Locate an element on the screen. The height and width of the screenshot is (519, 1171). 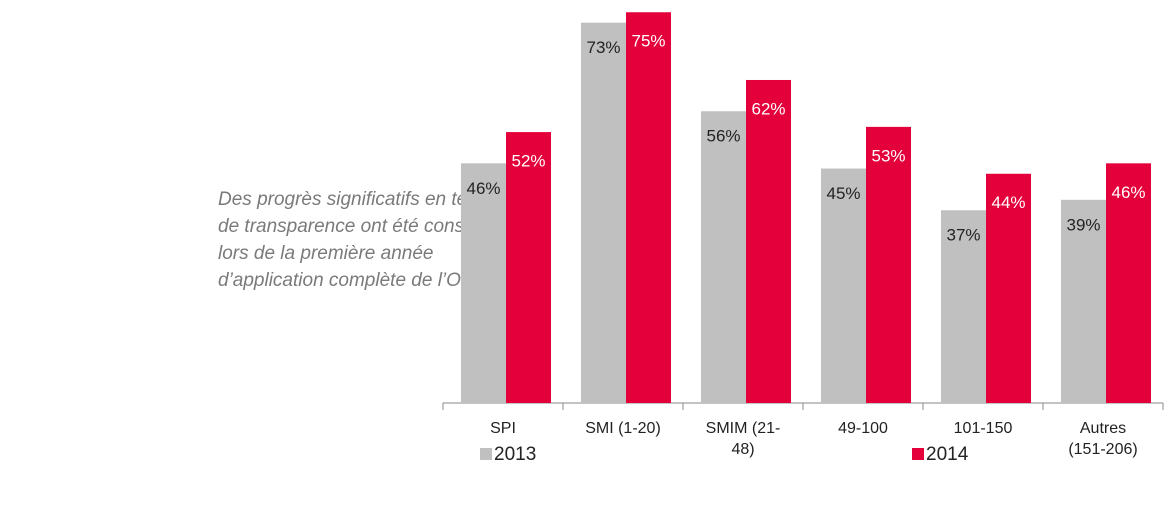
value-label: 44% is located at coordinates (1008, 202).